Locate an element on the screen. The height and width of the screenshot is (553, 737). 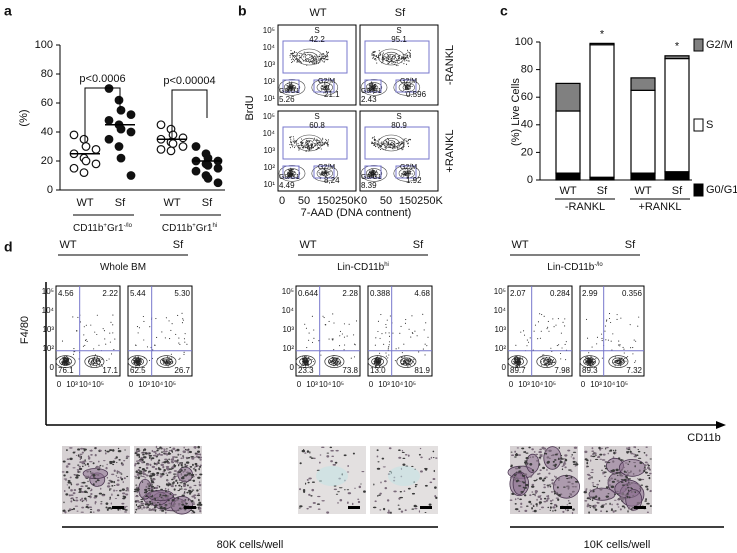
contour is located at coordinates (292, 173).